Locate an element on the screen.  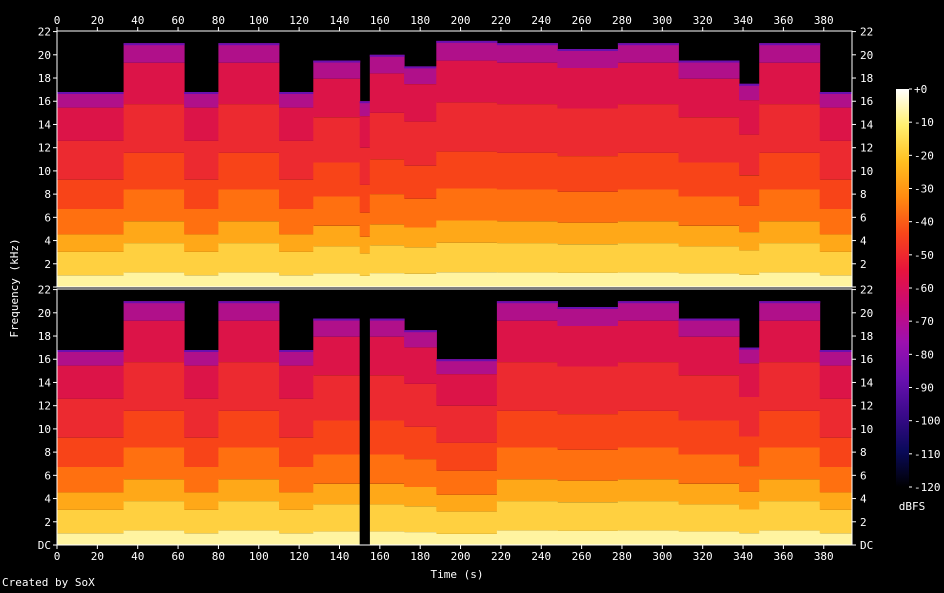
x-tick-label: 0 is located at coordinates (57, 20).